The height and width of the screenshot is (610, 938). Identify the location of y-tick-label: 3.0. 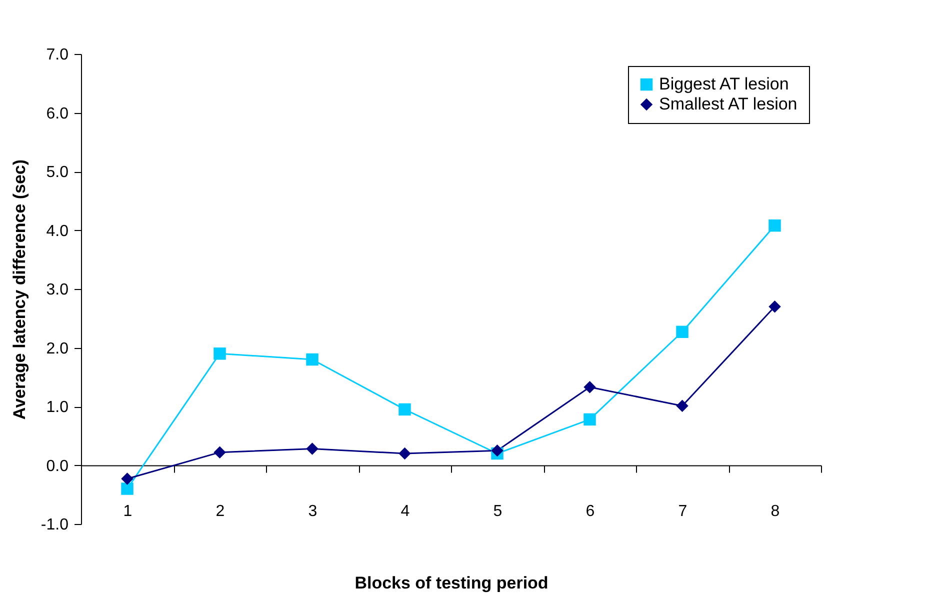
(57, 290).